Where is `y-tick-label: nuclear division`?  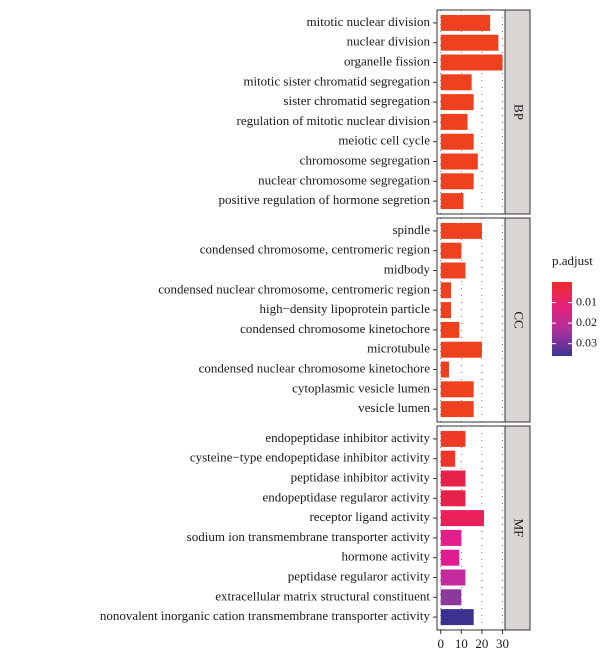 y-tick-label: nuclear division is located at coordinates (389, 41).